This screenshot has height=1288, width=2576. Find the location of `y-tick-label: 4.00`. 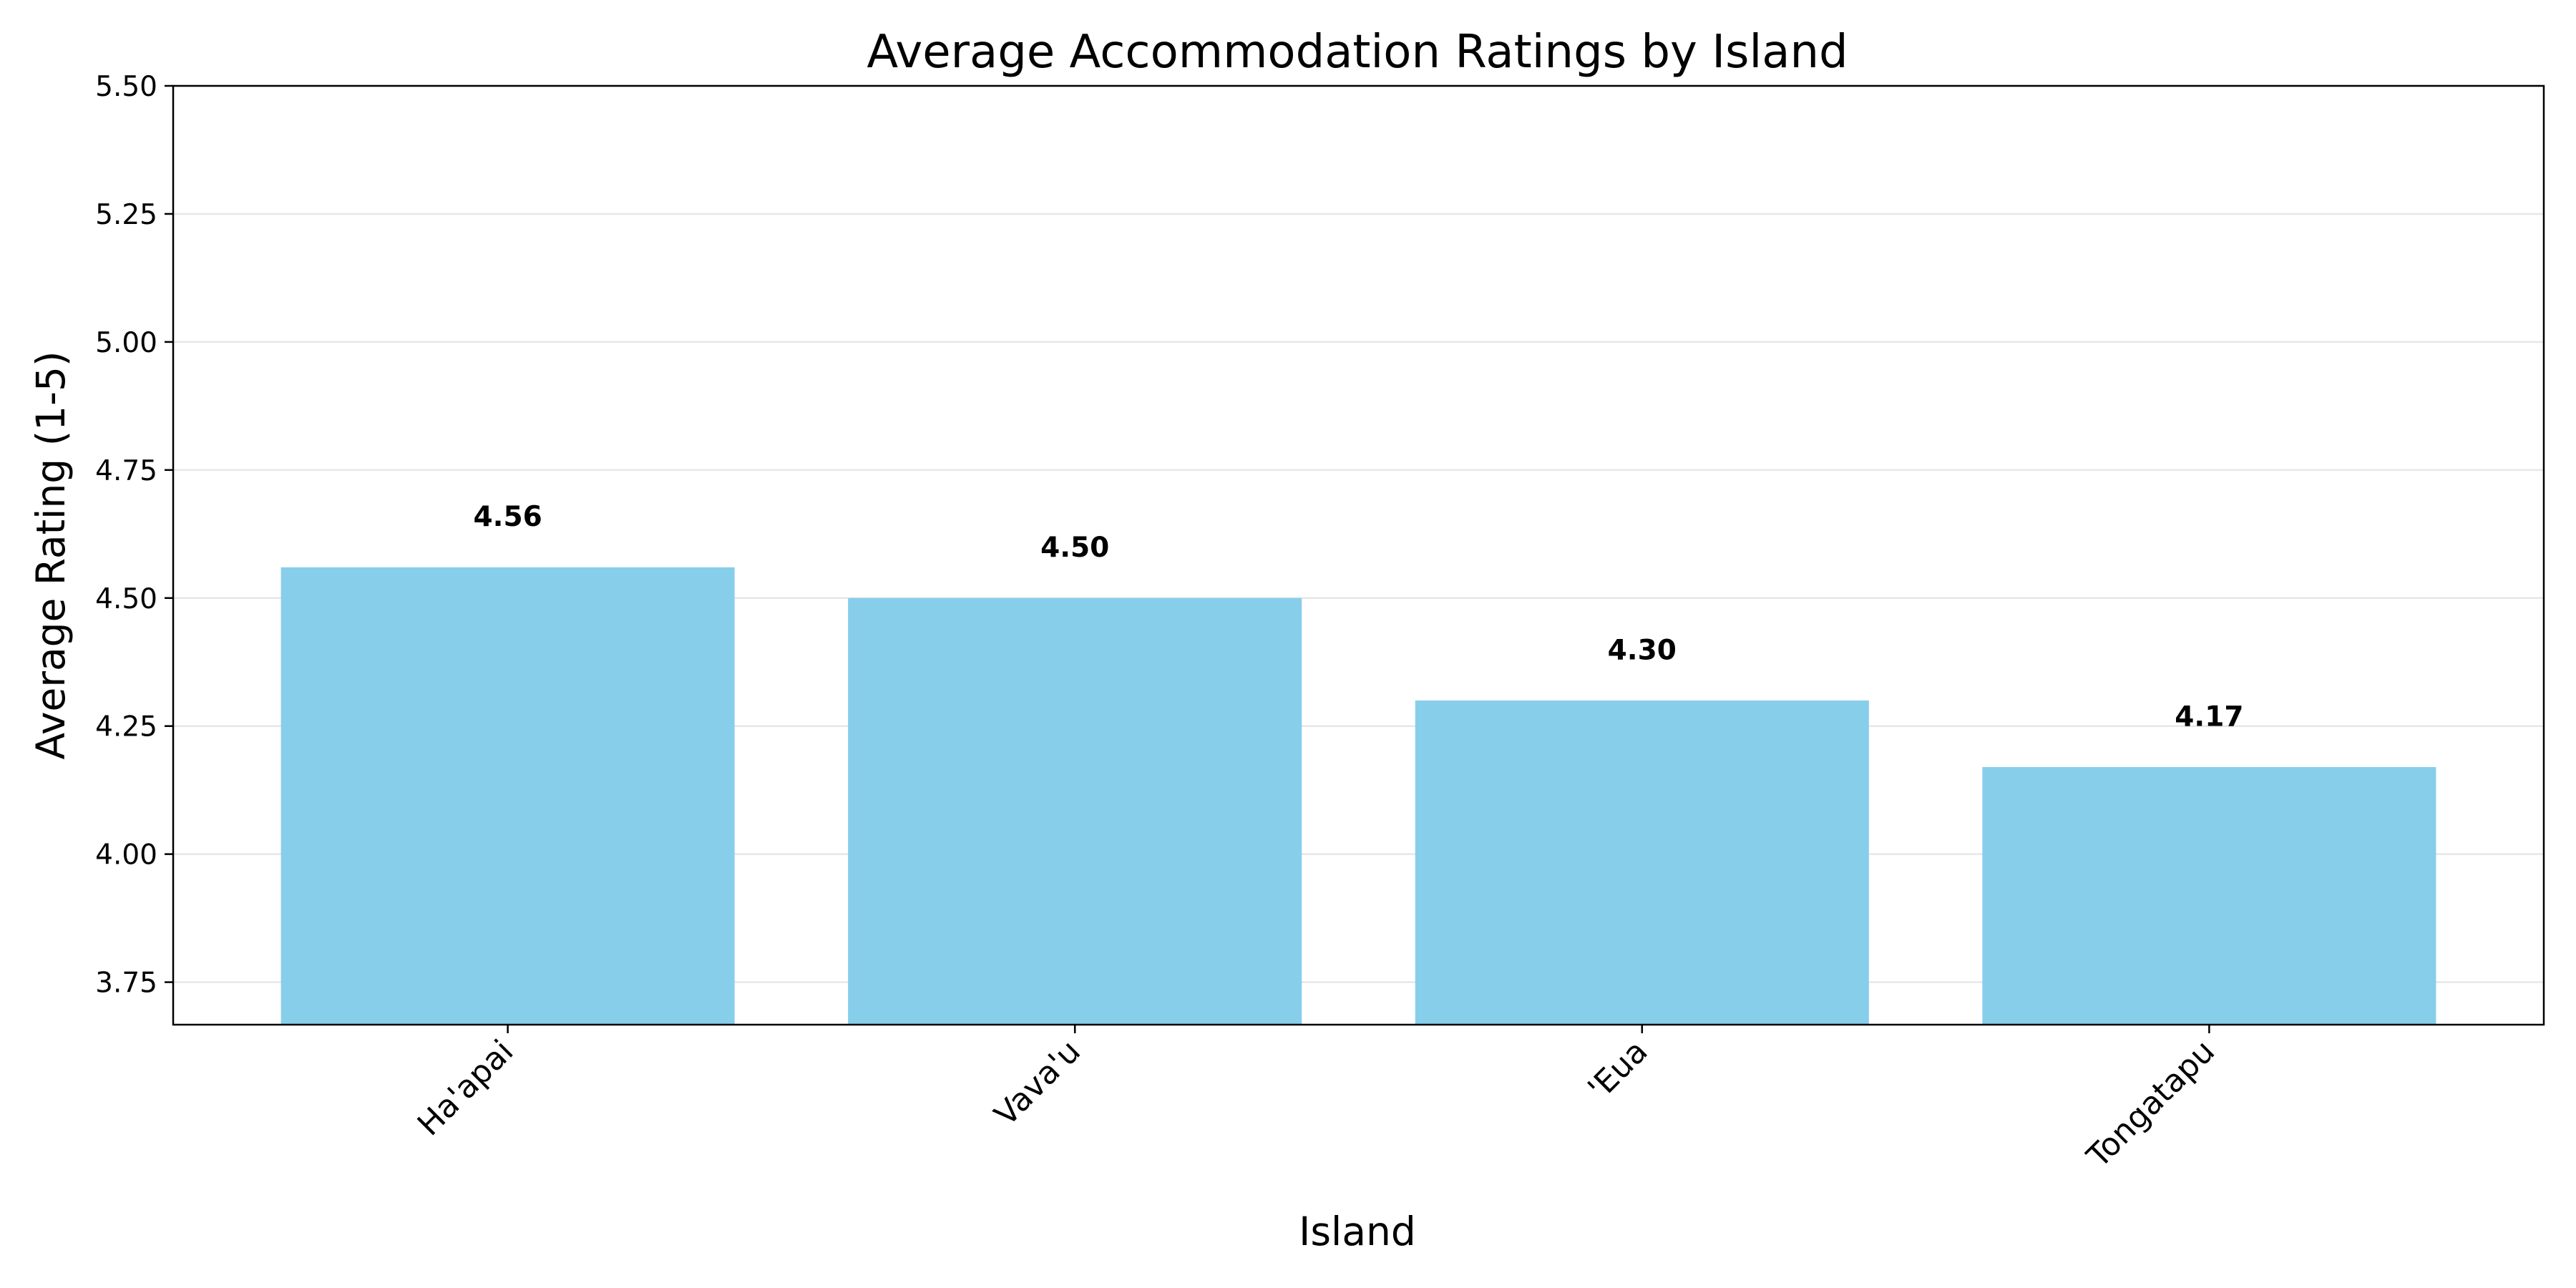

y-tick-label: 4.00 is located at coordinates (126, 855).